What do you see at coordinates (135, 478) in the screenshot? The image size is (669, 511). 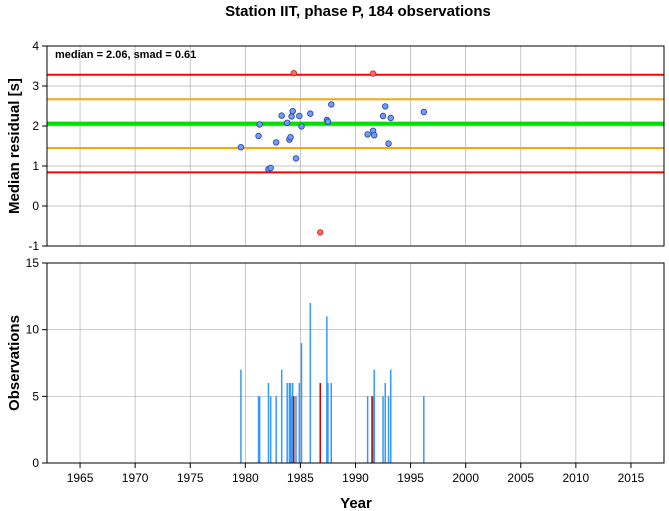 I see `year-x-tick-label: 1970` at bounding box center [135, 478].